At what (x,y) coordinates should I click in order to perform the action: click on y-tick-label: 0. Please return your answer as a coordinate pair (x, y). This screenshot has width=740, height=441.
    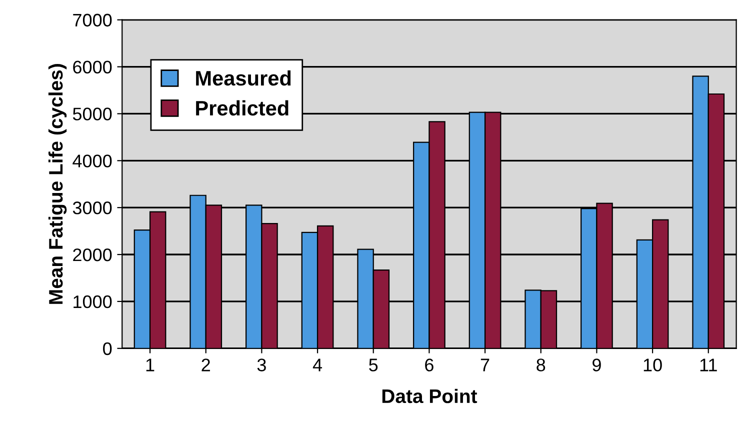
    Looking at the image, I should click on (107, 349).